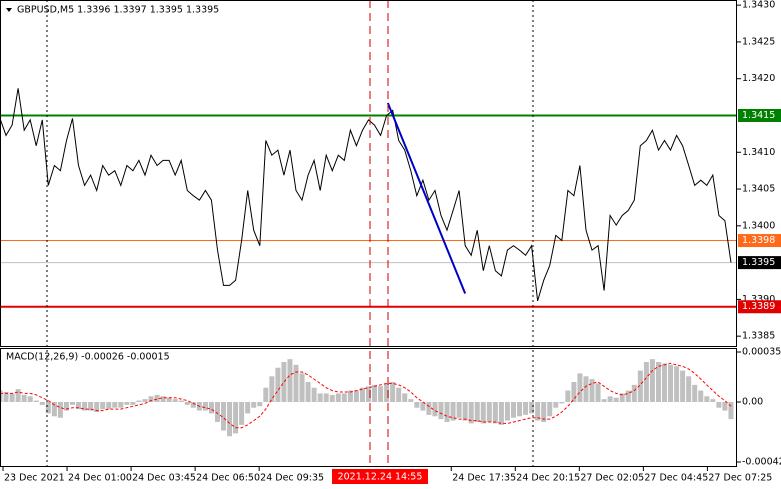 The image size is (781, 489). I want to click on y-tick-label: 1.3430, so click(758, 5).